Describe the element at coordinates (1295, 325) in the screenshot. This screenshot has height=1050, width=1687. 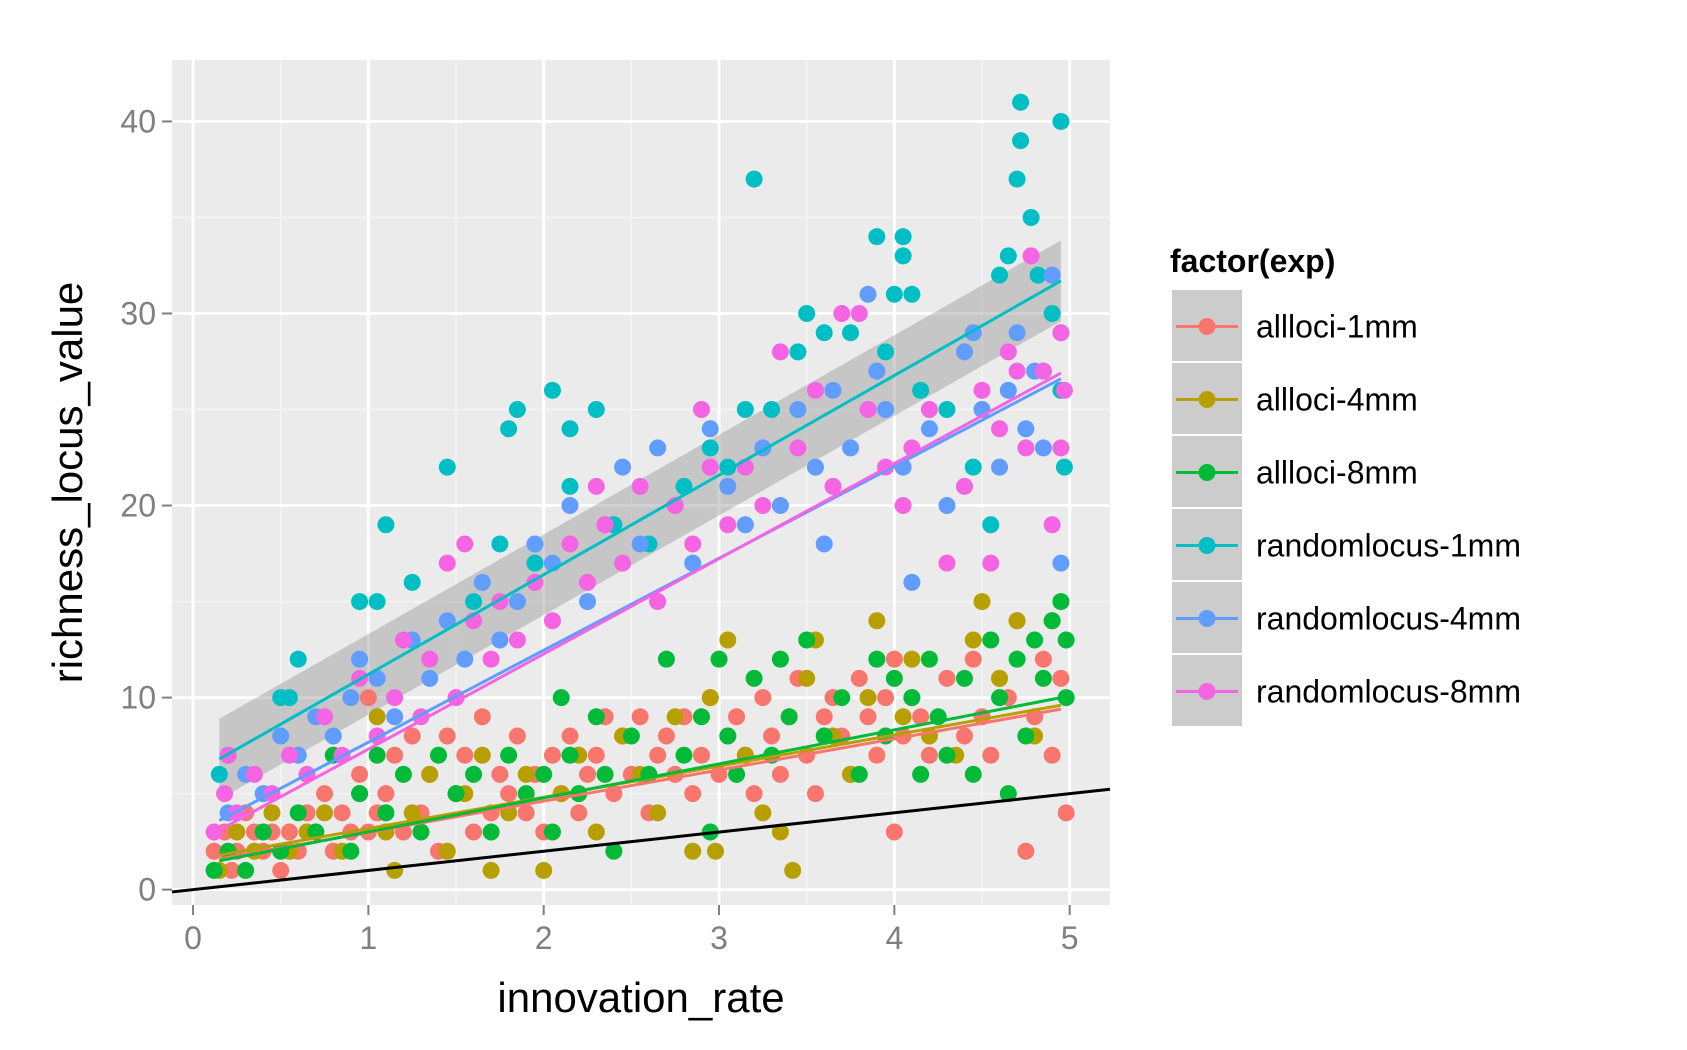
I see `legend-item: allloci-1mm` at that location.